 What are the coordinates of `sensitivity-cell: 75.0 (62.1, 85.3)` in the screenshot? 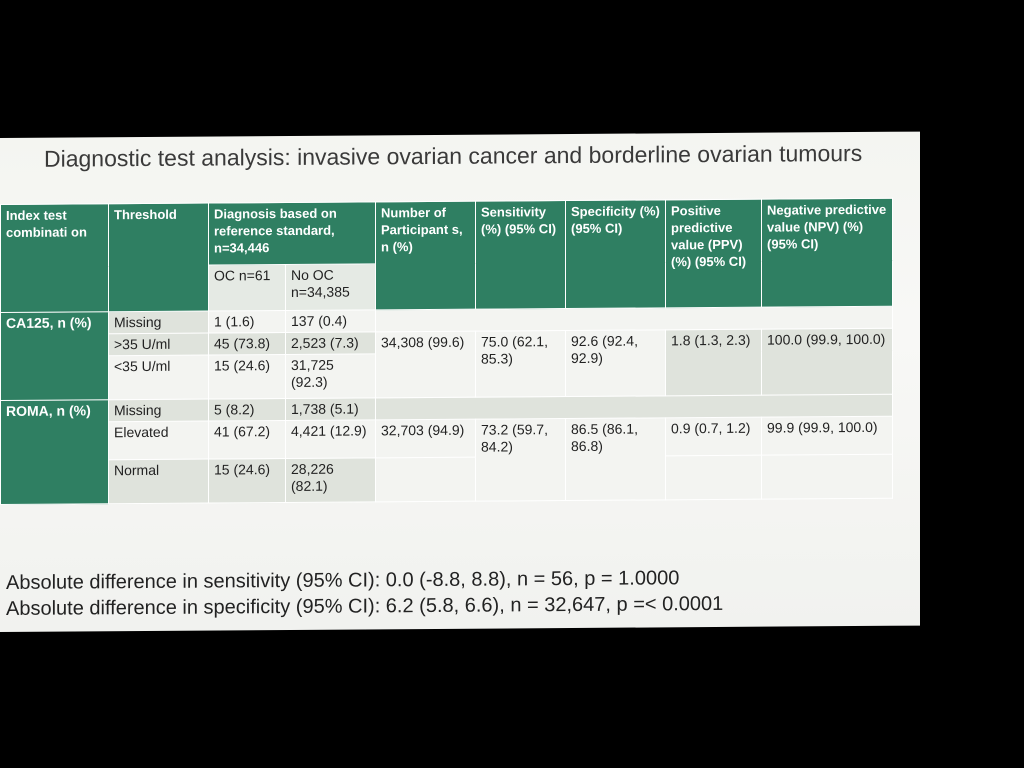 It's located at (520, 364).